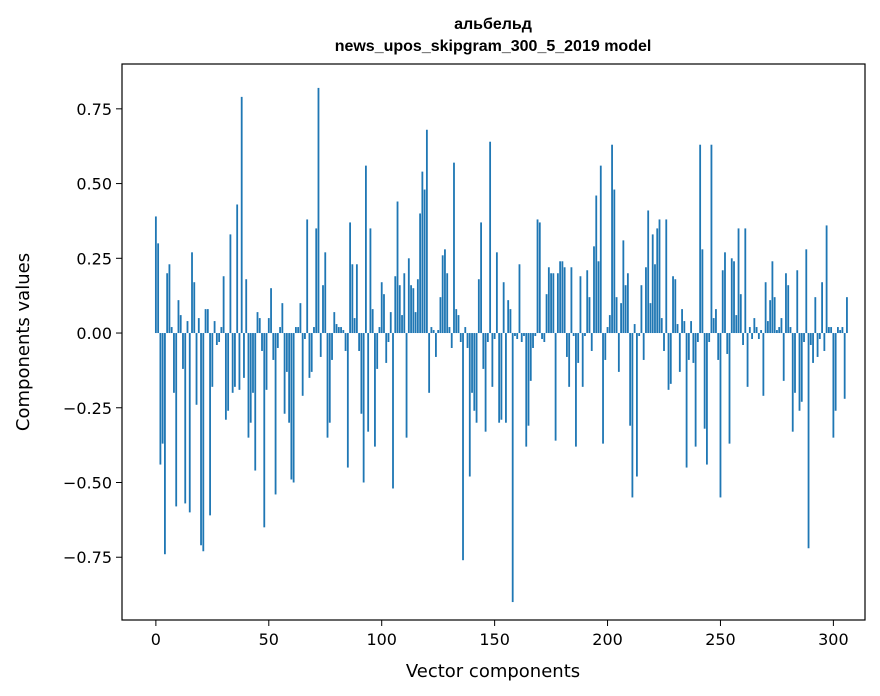 The width and height of the screenshot is (880, 696). Describe the element at coordinates (23, 342) in the screenshot. I see `y-axis-label: Components values` at that location.